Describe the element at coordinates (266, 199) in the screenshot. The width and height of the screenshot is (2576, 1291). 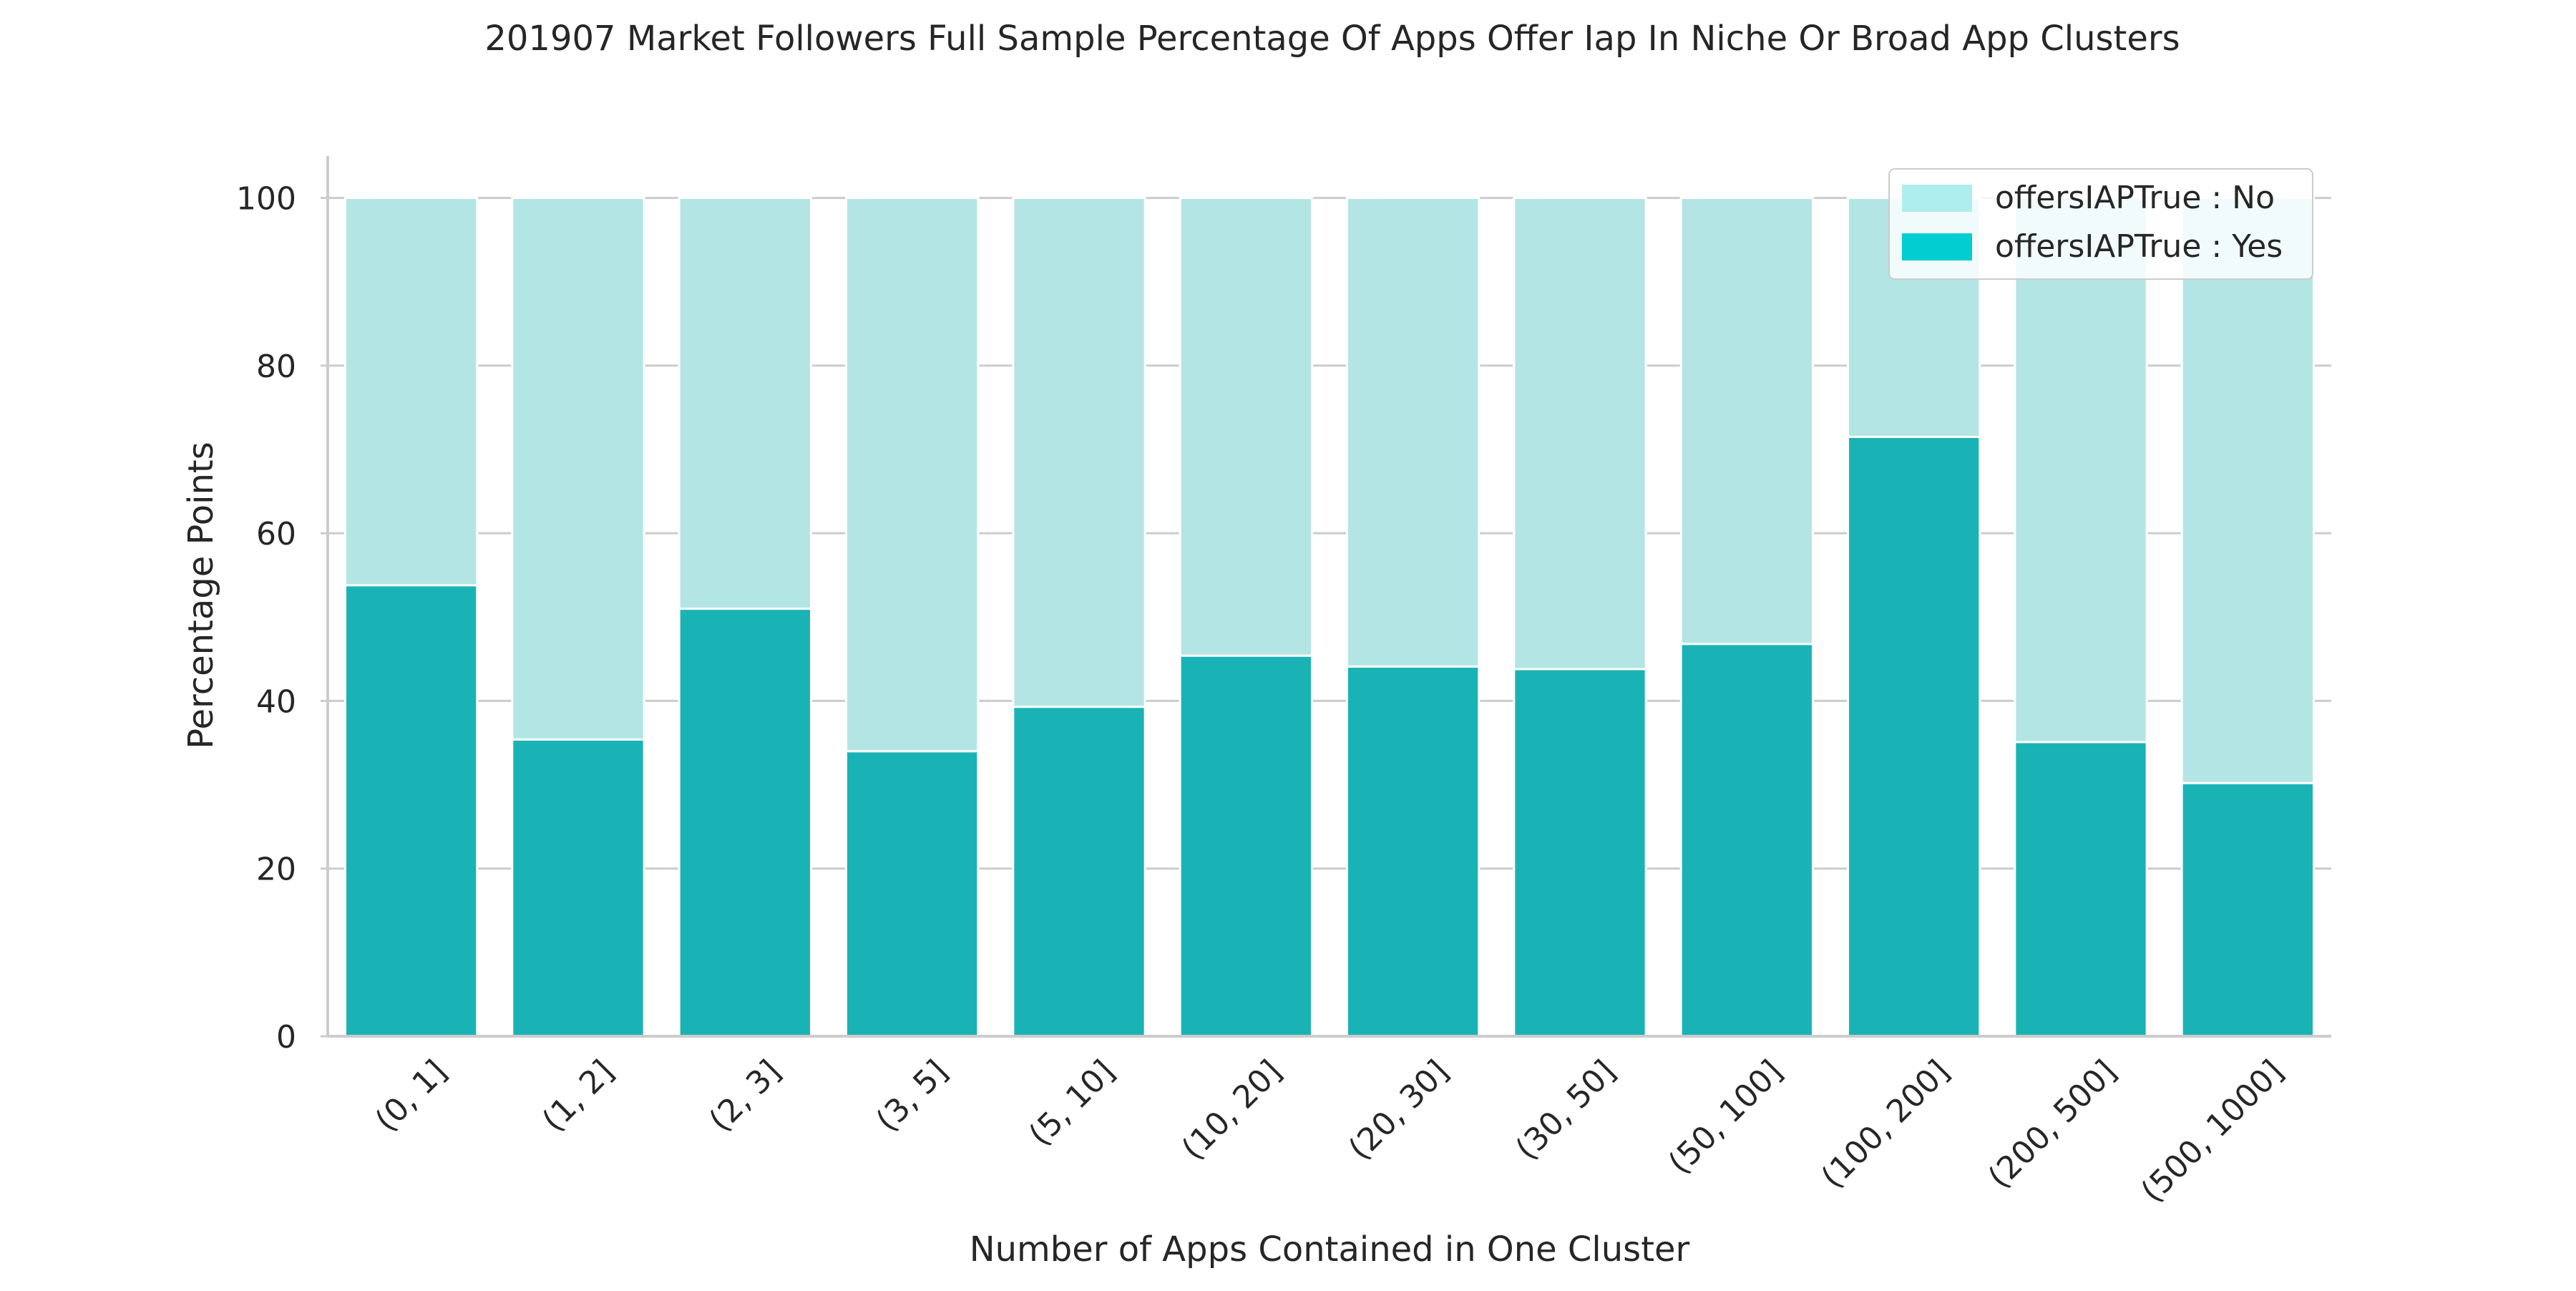
I see `y-tick-label: 100` at that location.